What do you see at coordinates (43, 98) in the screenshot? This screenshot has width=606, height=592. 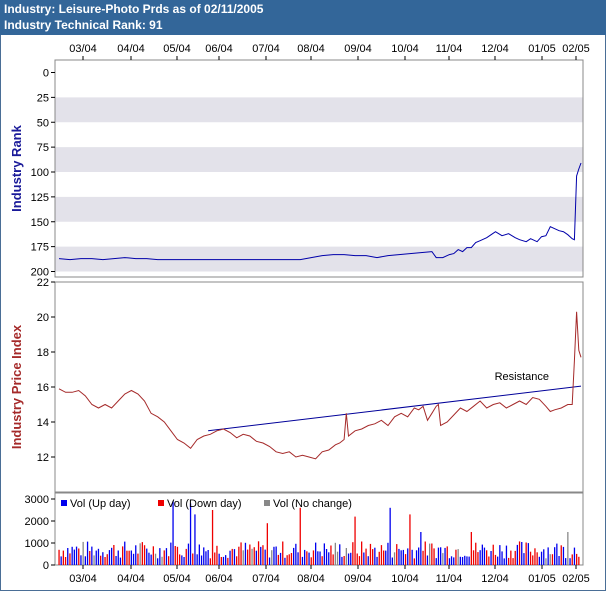 I see `rank-y-tick-label: 25` at bounding box center [43, 98].